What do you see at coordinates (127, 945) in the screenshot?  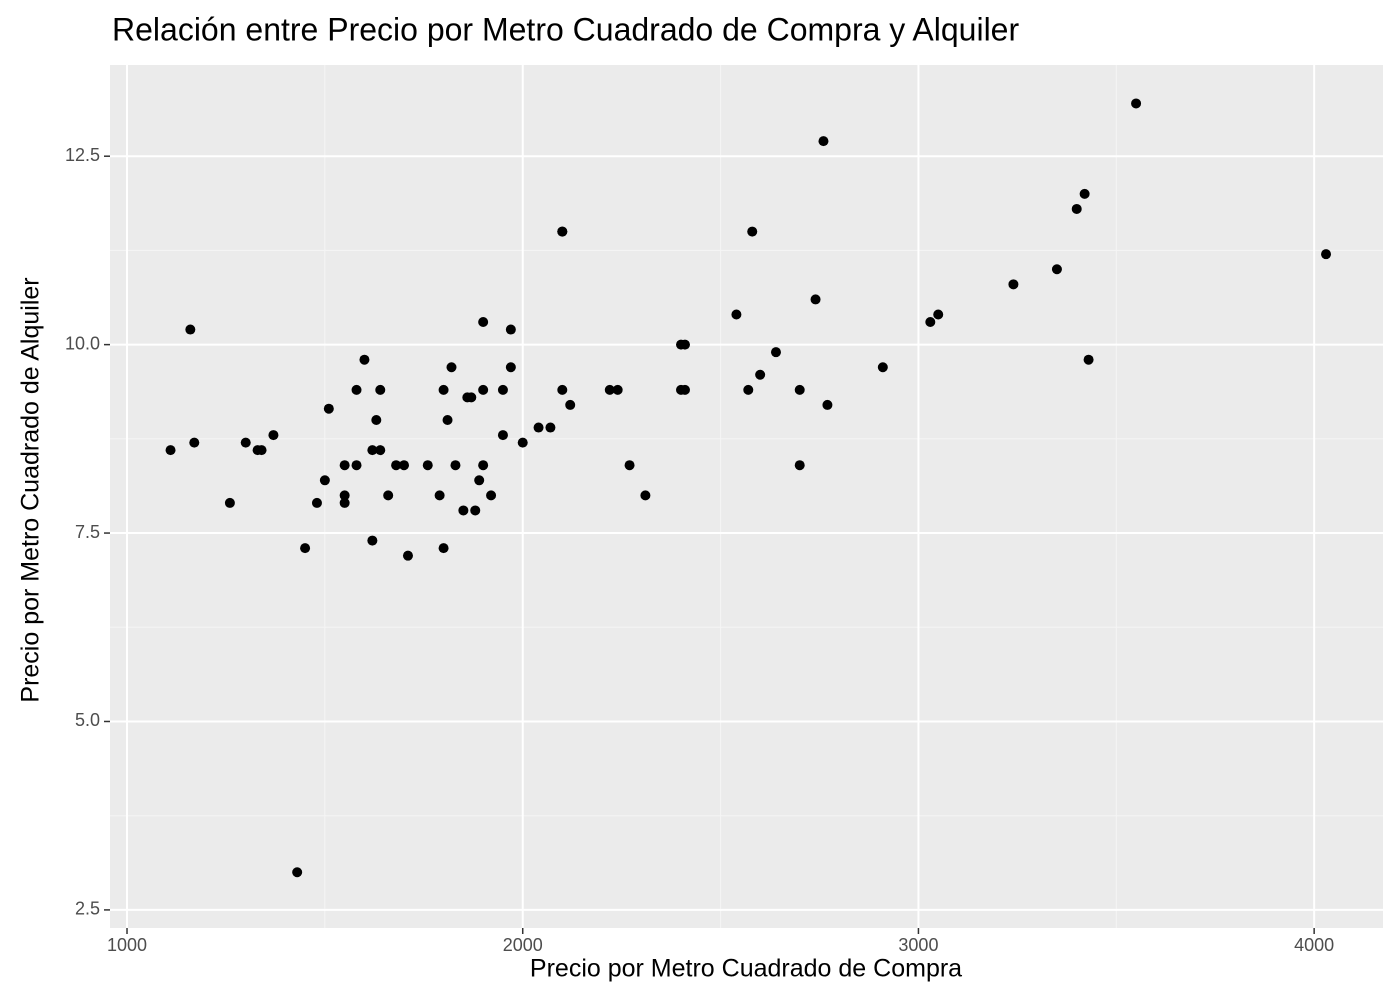 I see `x-tick-label: 1000` at bounding box center [127, 945].